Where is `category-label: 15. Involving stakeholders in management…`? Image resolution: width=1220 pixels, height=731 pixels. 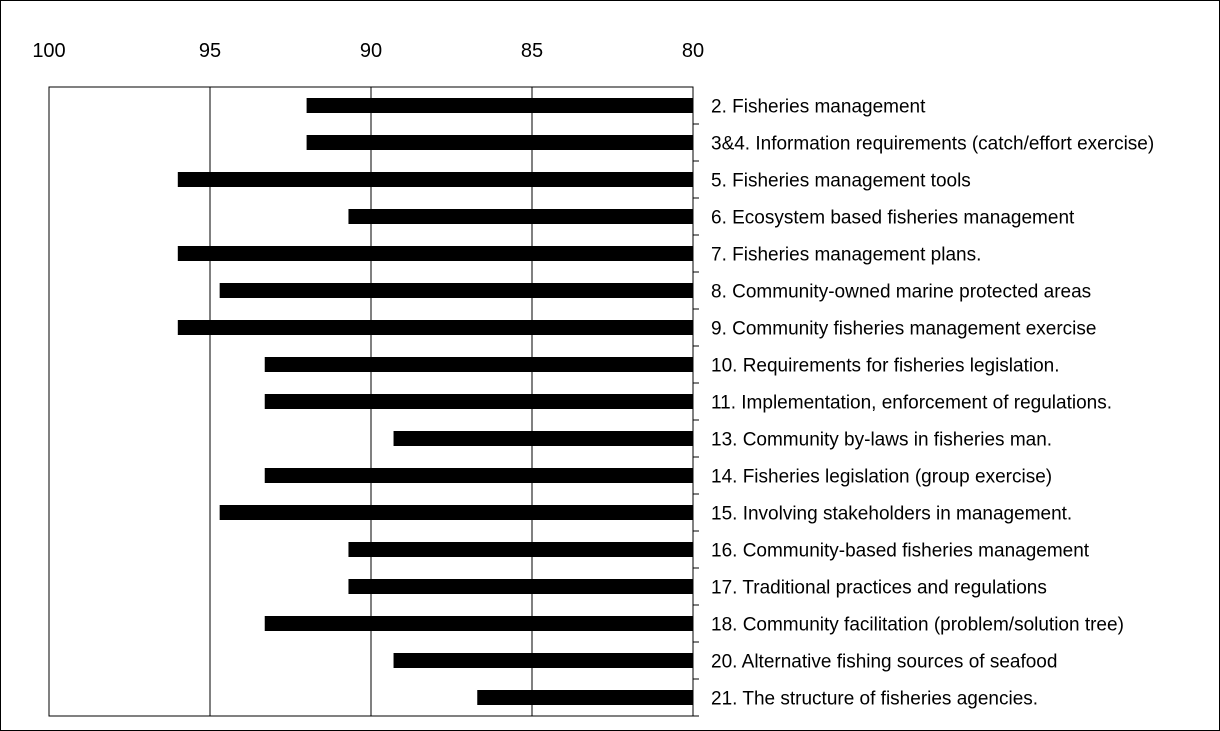
category-label: 15. Involving stakeholders in management… is located at coordinates (891, 514).